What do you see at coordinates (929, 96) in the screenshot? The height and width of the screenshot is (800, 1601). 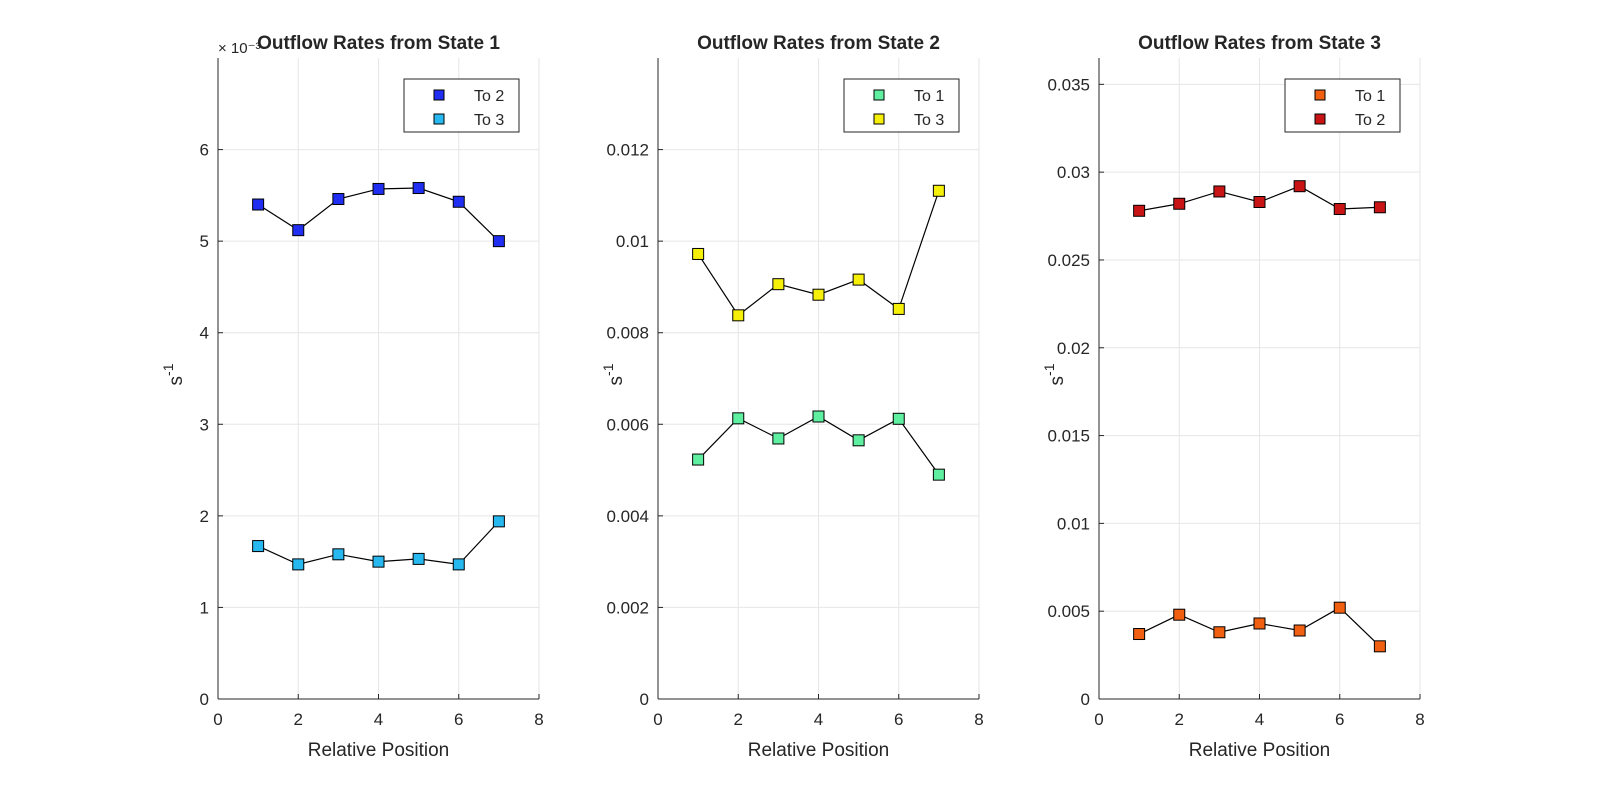 I see `legend-label: To 1` at bounding box center [929, 96].